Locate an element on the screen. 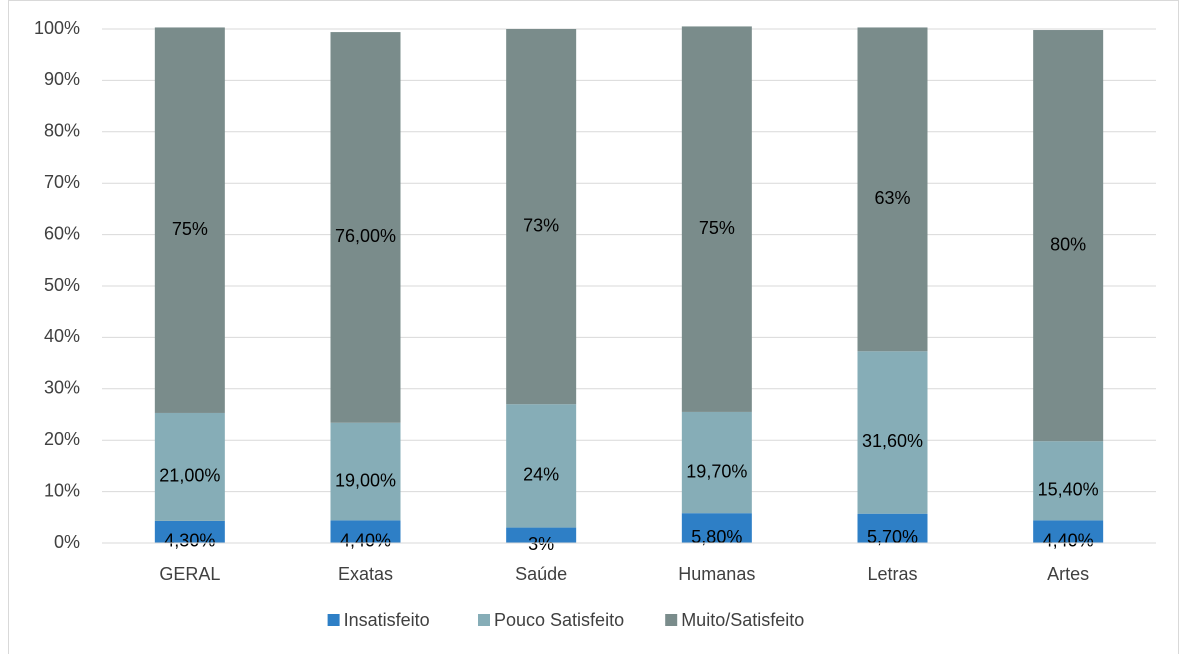 The image size is (1180, 654). data-label: 5,70% is located at coordinates (892, 537).